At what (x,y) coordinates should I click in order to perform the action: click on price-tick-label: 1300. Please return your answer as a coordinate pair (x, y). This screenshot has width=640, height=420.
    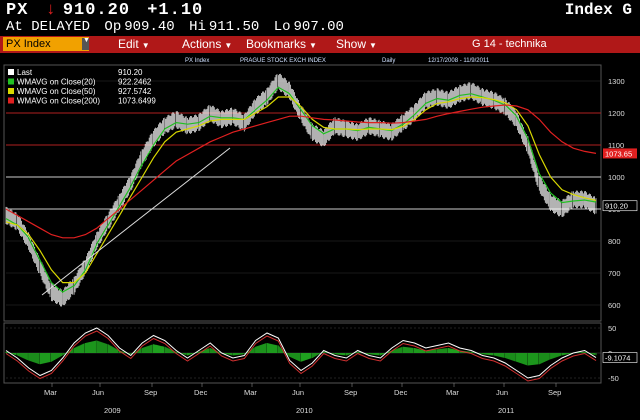
    Looking at the image, I should click on (616, 81).